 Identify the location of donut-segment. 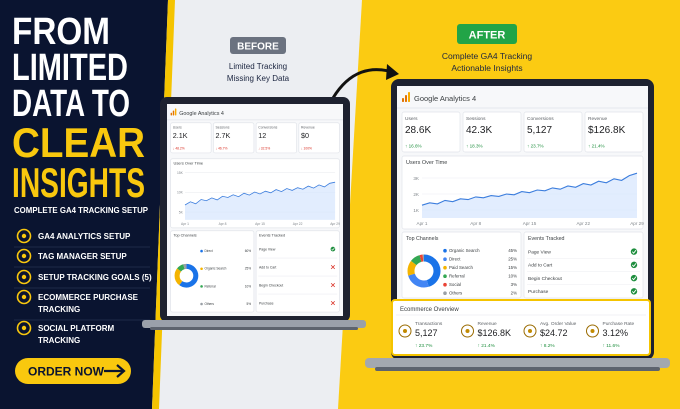
(424, 271).